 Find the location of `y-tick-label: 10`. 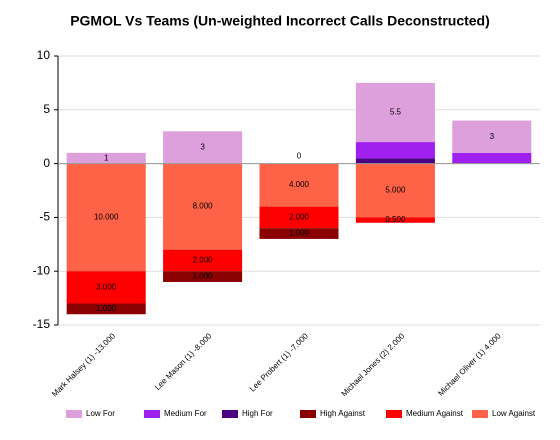

y-tick-label: 10 is located at coordinates (44, 55).